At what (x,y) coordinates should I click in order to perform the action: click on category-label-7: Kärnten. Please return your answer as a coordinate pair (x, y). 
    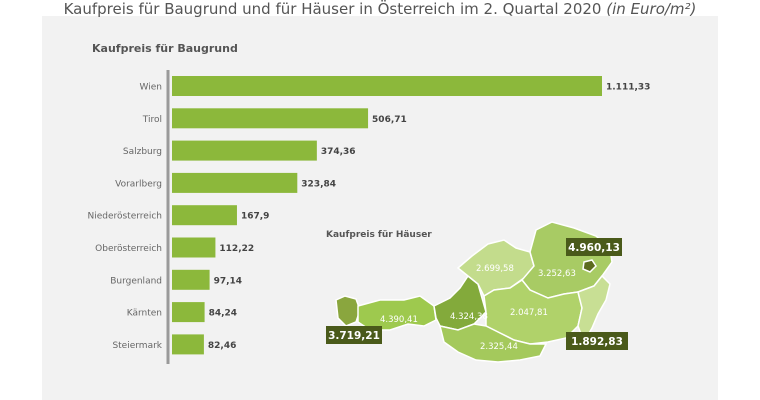
    Looking at the image, I should click on (144, 314).